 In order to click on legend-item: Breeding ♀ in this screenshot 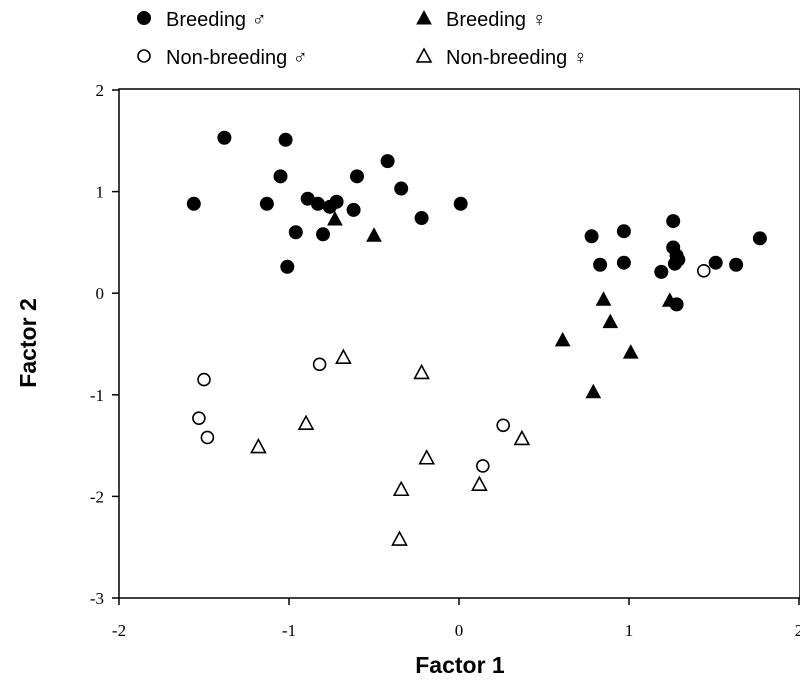, I will do `click(481, 20)`.